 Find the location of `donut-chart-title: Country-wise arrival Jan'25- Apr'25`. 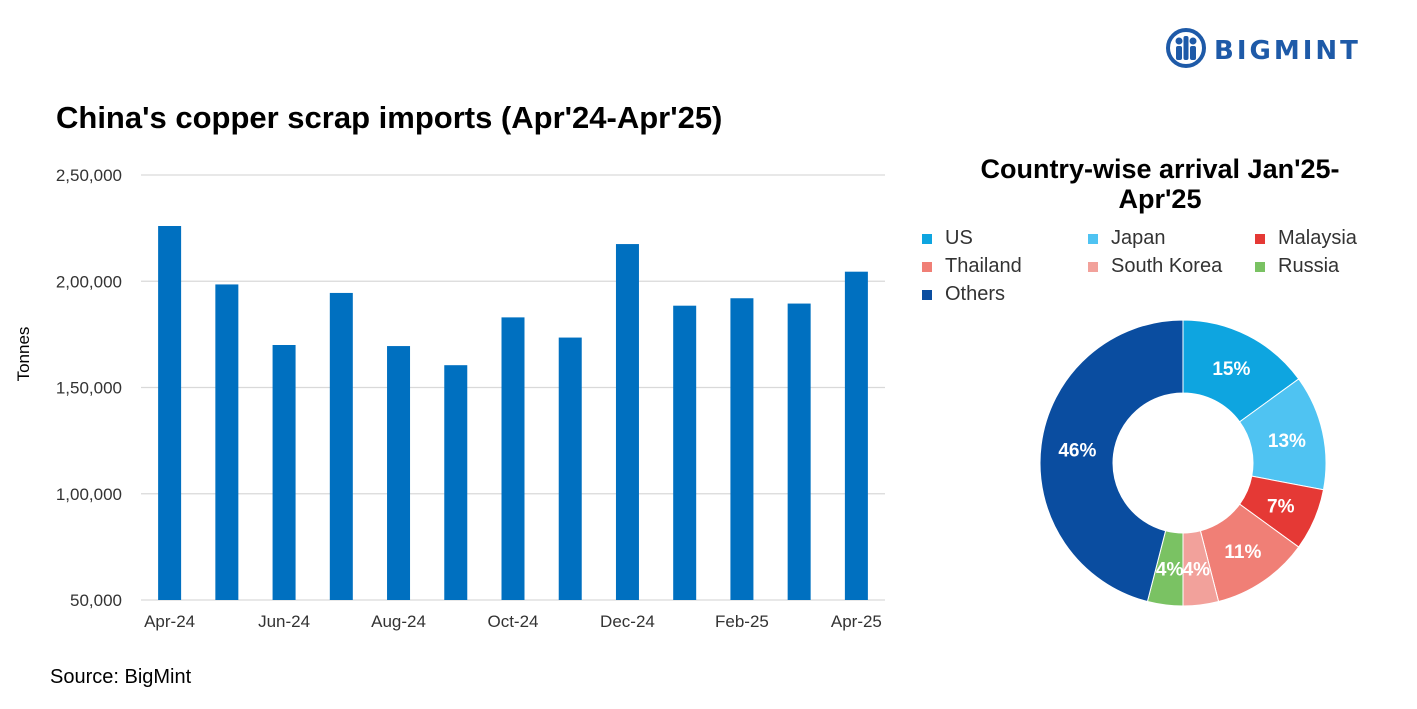

donut-chart-title: Country-wise arrival Jan'25- Apr'25 is located at coordinates (1160, 184).